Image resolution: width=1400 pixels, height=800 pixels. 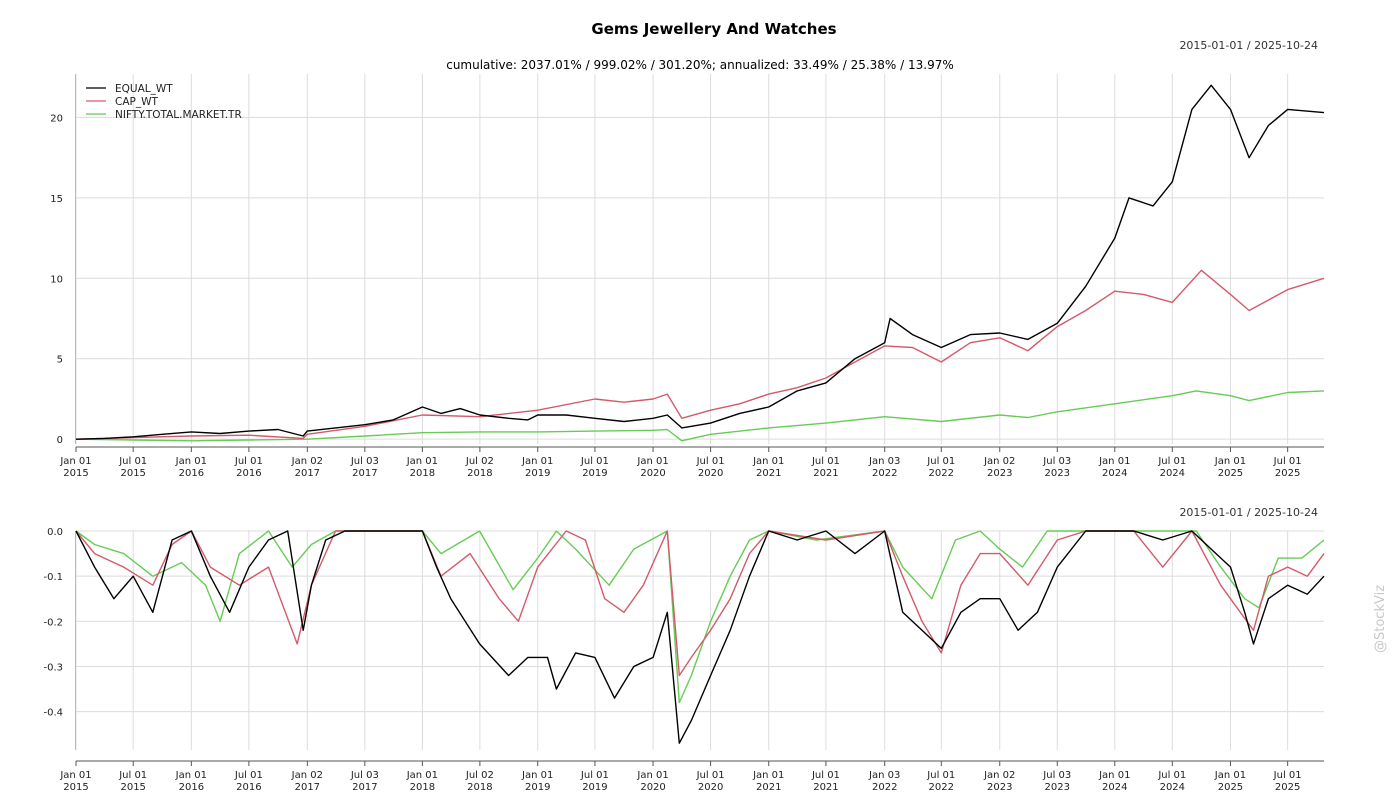 I want to click on bottom-x-tick-year: 2022, so click(x=941, y=787).